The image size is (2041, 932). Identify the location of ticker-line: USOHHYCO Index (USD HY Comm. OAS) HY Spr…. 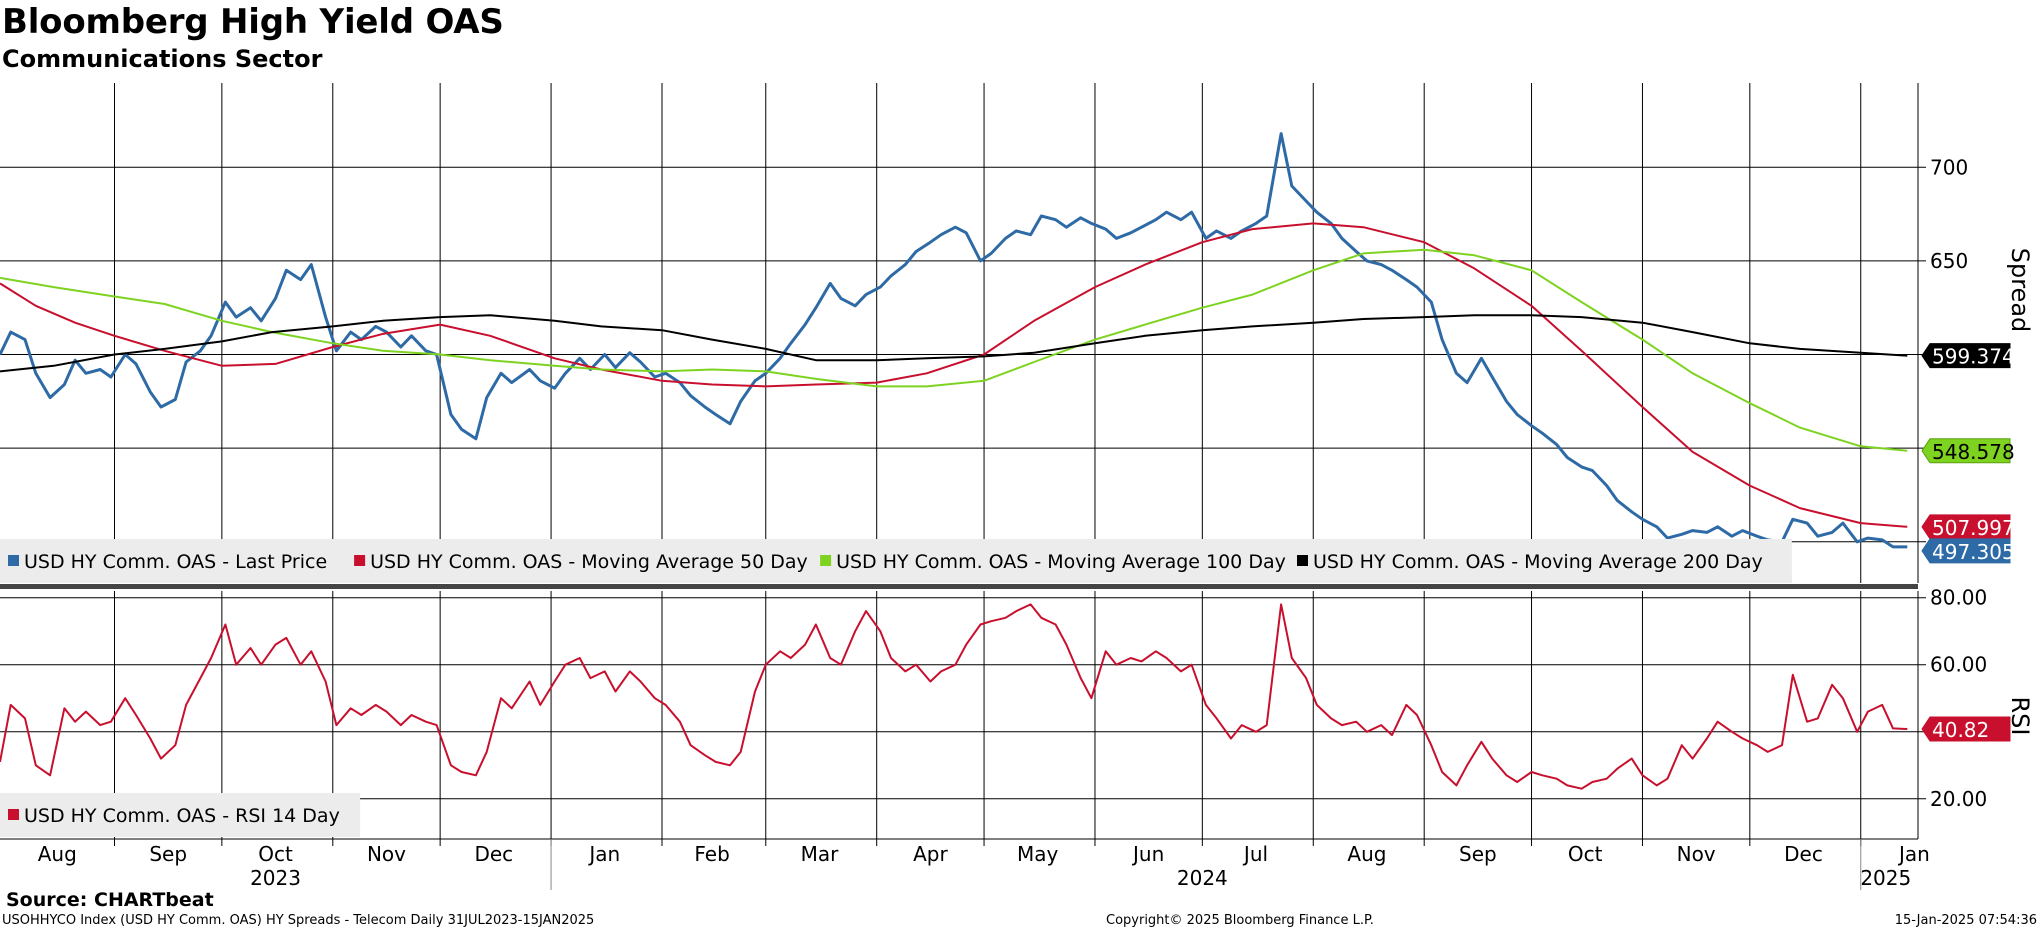
(298, 920).